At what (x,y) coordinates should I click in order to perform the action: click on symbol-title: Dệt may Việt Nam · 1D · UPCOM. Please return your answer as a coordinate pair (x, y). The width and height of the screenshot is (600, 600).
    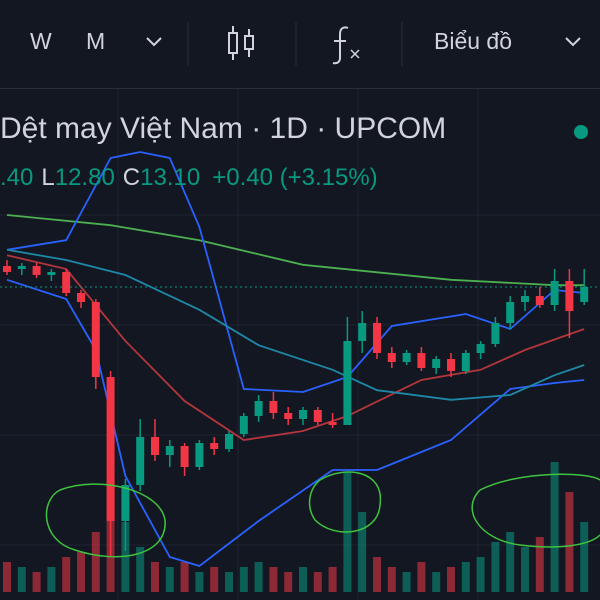
    Looking at the image, I should click on (223, 128).